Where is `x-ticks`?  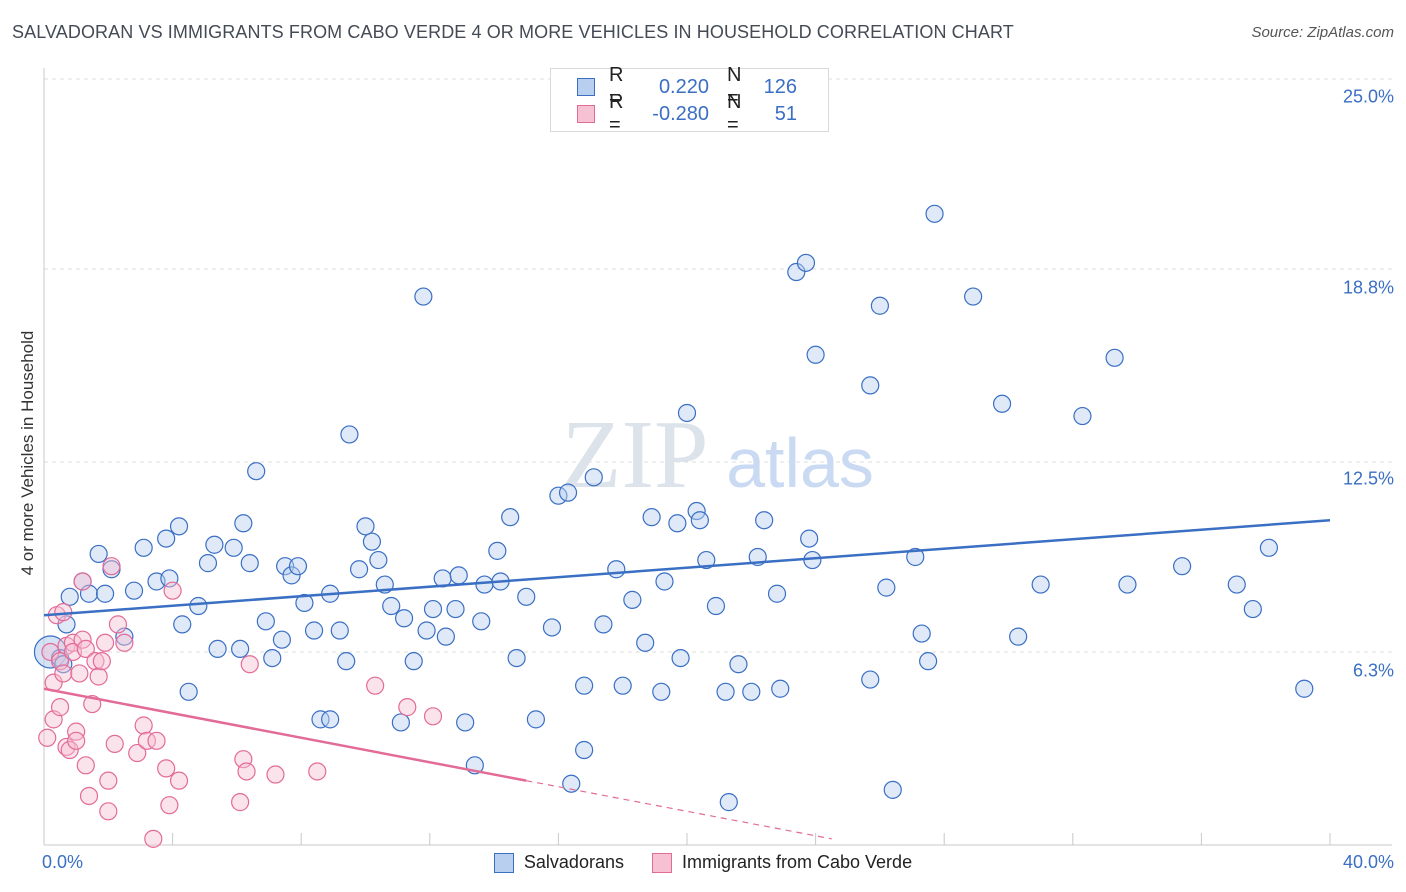 x-ticks is located at coordinates (687, 839).